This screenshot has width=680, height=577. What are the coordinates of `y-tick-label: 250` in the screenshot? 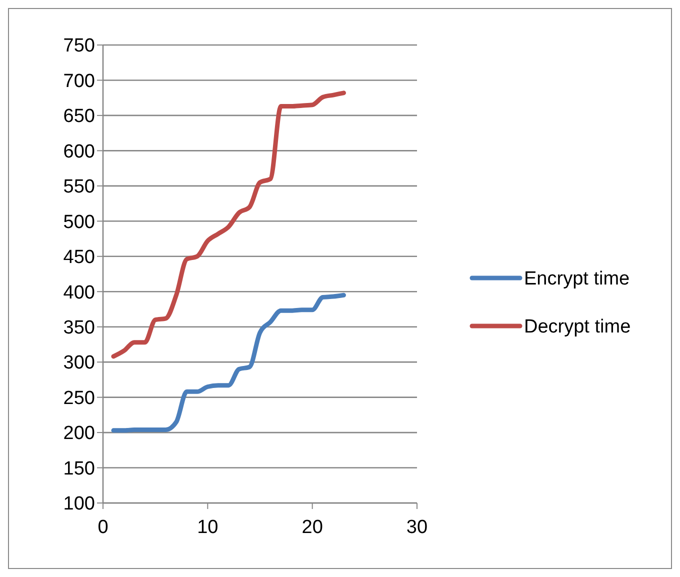 It's located at (79, 398).